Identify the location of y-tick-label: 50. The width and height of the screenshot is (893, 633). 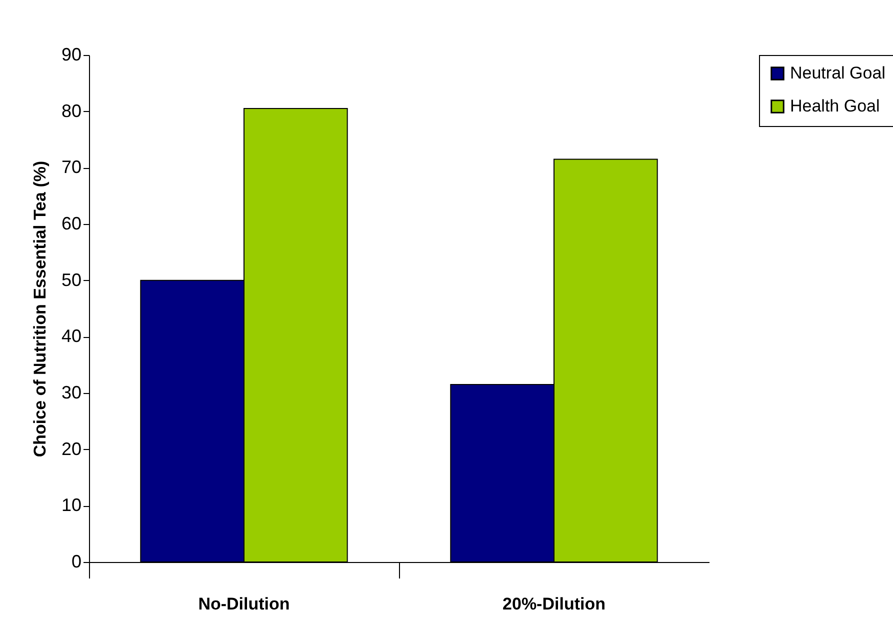
(71, 280).